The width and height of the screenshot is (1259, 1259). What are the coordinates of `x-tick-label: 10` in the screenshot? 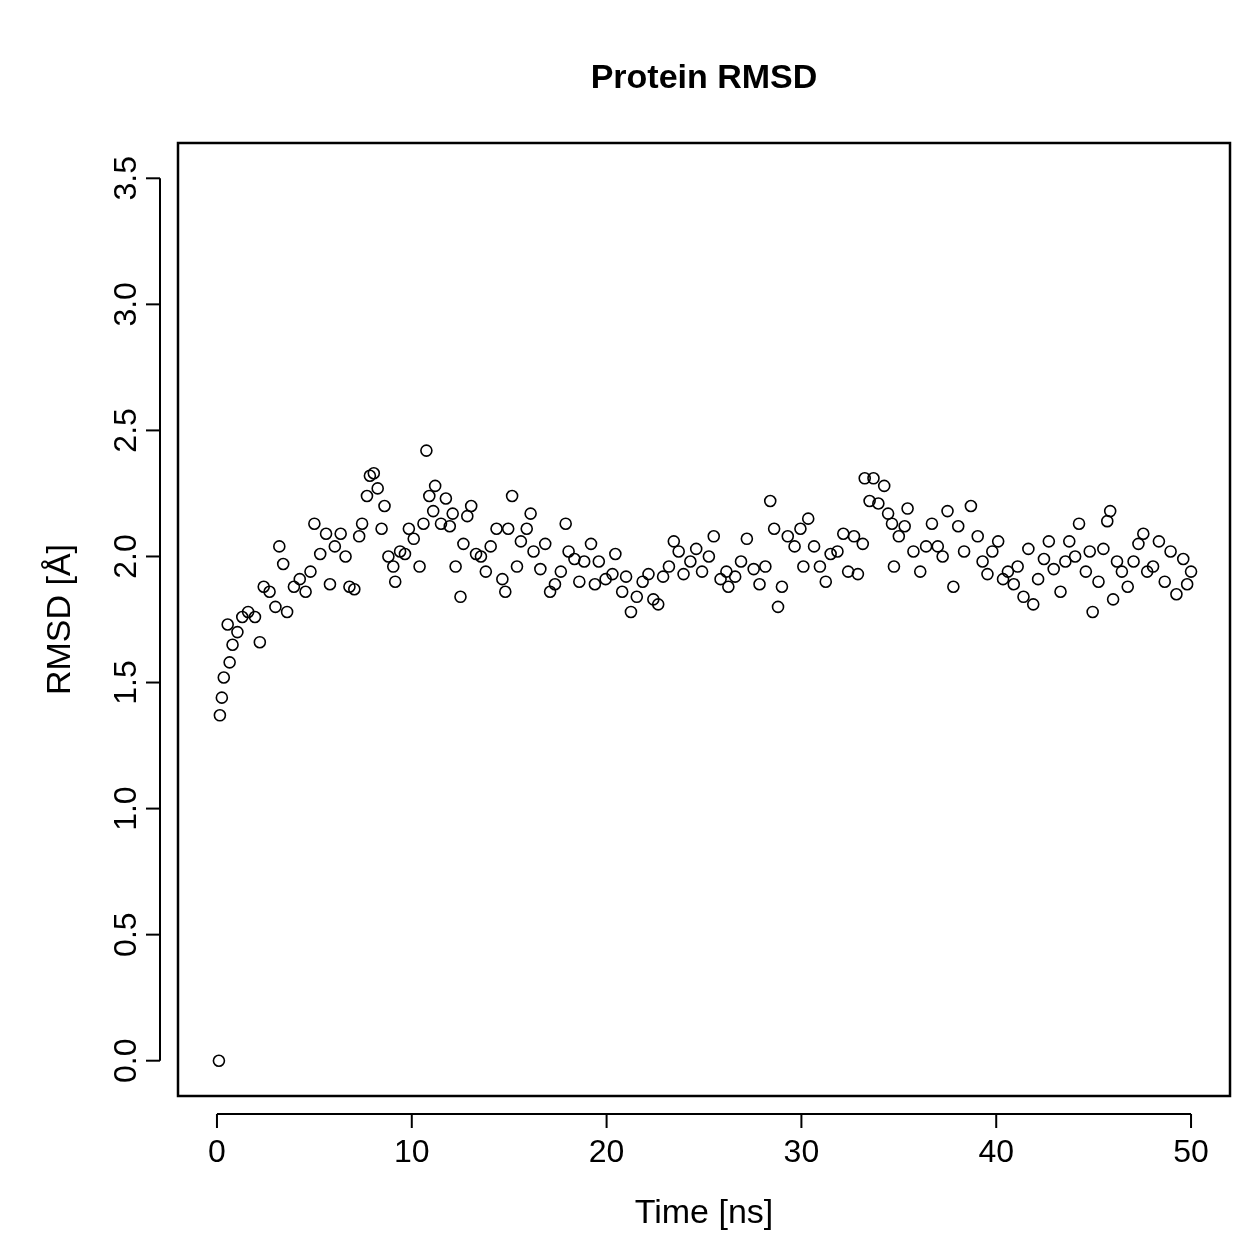 It's located at (411, 1151).